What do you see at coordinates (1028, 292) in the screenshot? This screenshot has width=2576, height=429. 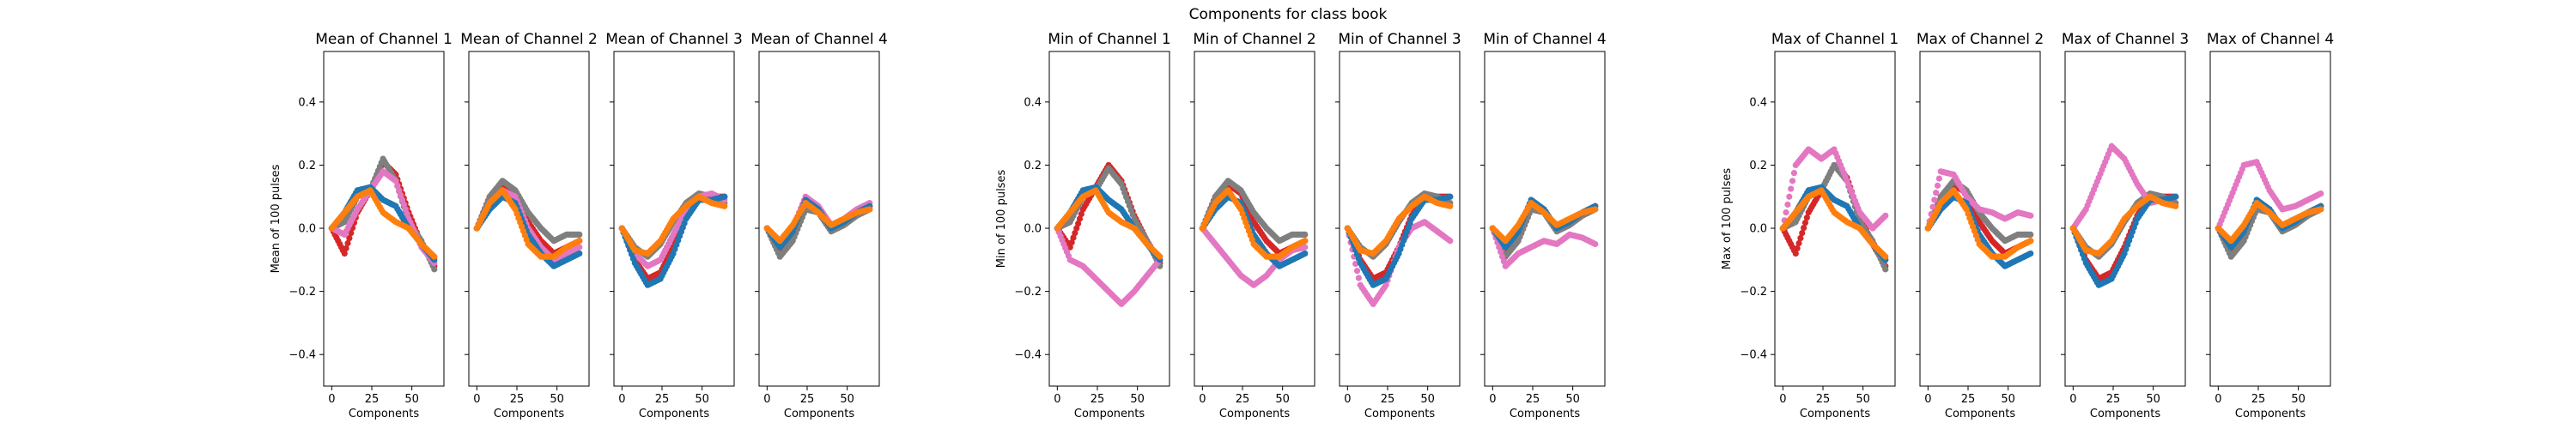 I see `y-tick-label: −0.2` at bounding box center [1028, 292].